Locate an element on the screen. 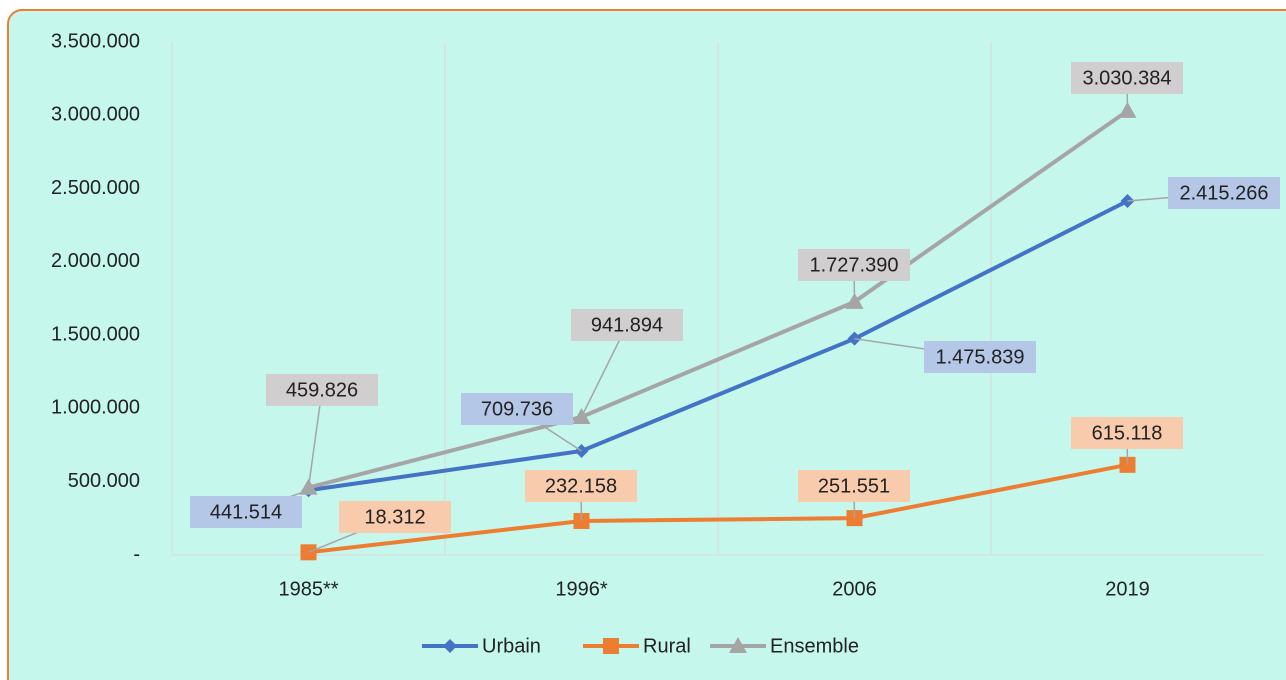 This screenshot has height=680, width=1286. data-label: 709.736 is located at coordinates (517, 409).